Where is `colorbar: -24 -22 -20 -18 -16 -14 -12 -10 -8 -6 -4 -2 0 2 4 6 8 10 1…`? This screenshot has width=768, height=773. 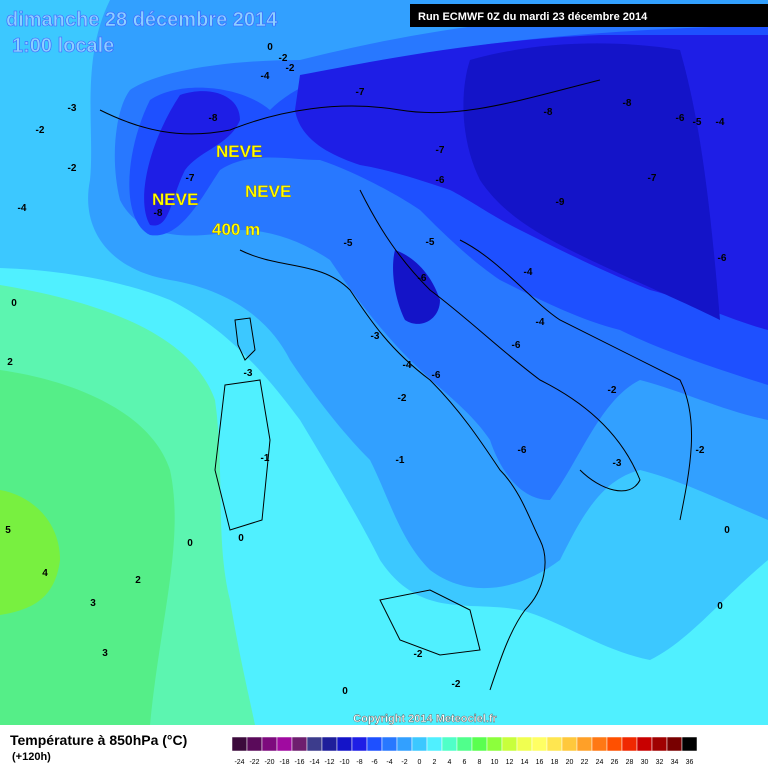 colorbar: -24 -22 -20 -18 -16 -14 -12 -10 -8 -6 -4 -2 0 2 4 6 8 10 1… is located at coordinates (464, 751).